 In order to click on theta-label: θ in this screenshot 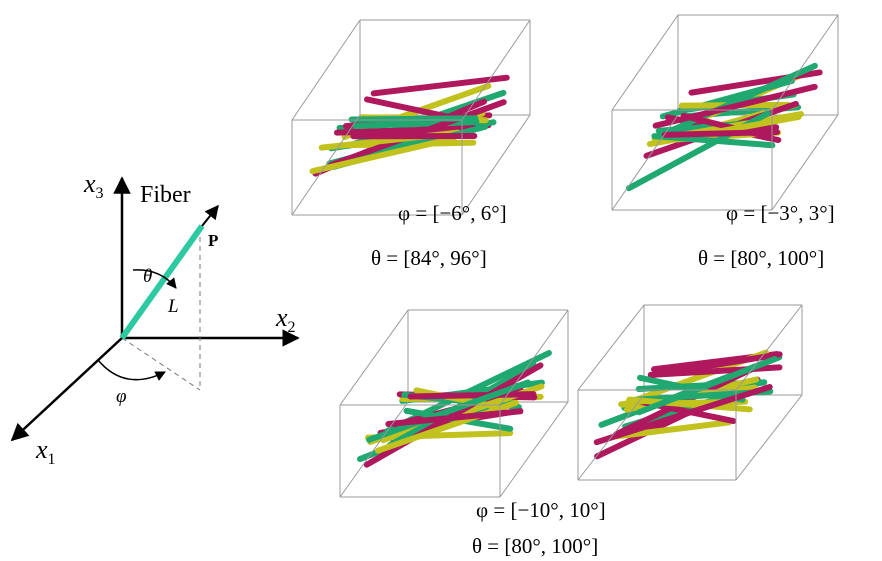, I will do `click(147, 276)`.